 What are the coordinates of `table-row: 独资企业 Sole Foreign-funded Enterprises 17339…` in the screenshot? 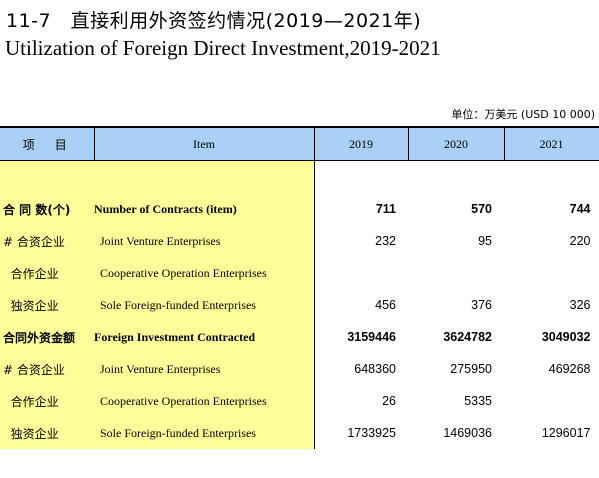 It's located at (299, 433).